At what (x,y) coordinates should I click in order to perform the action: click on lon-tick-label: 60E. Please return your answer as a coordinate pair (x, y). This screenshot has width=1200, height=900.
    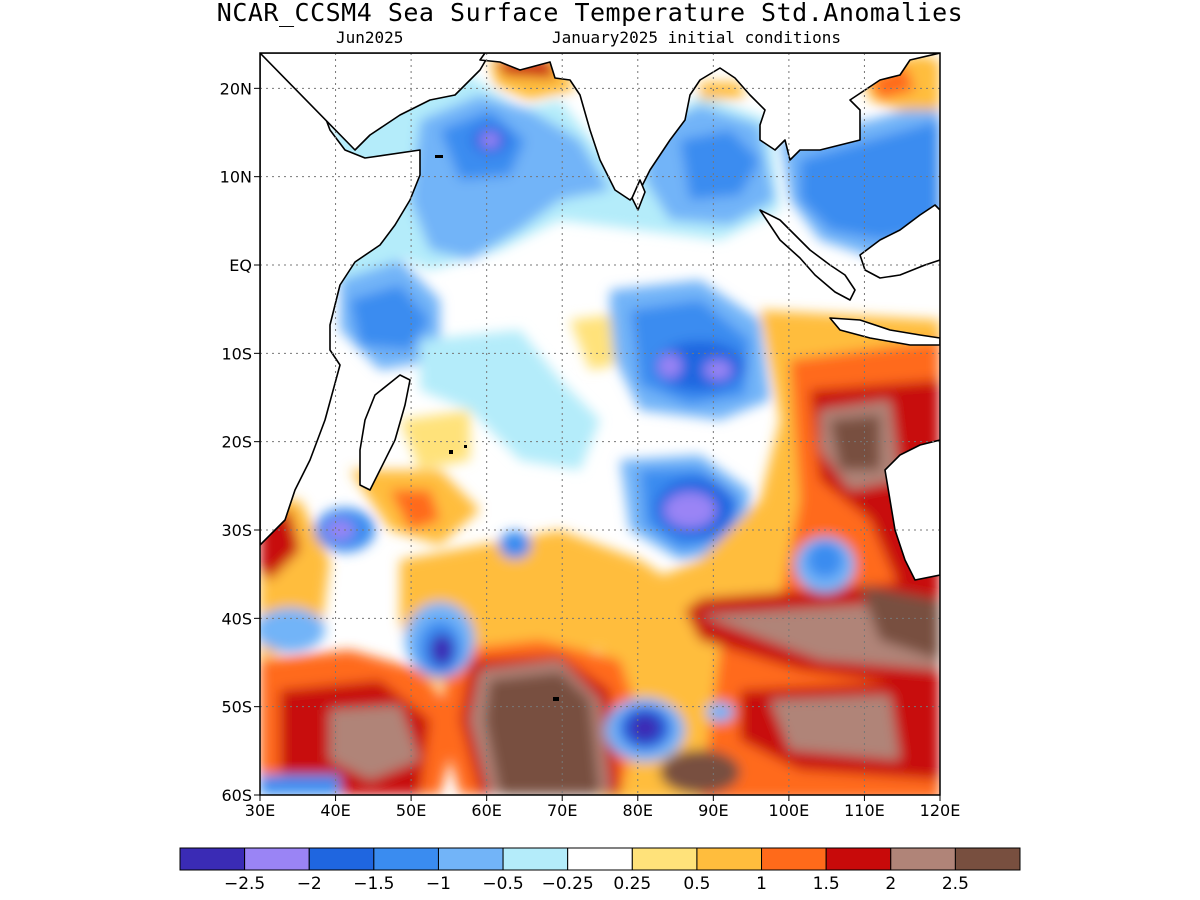
    Looking at the image, I should click on (486, 810).